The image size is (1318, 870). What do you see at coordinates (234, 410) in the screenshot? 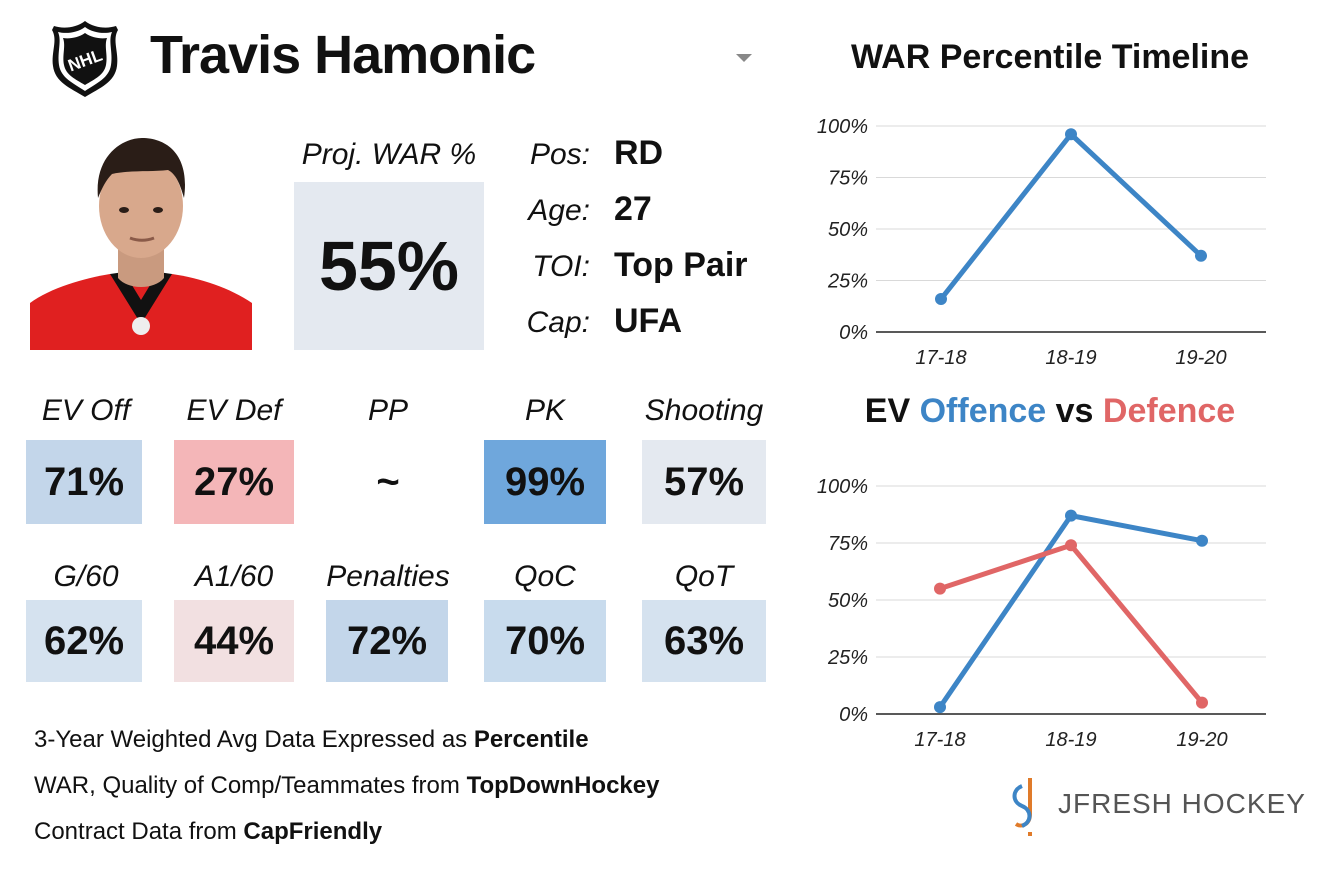
I see `ev-def-label: EV Def` at bounding box center [234, 410].